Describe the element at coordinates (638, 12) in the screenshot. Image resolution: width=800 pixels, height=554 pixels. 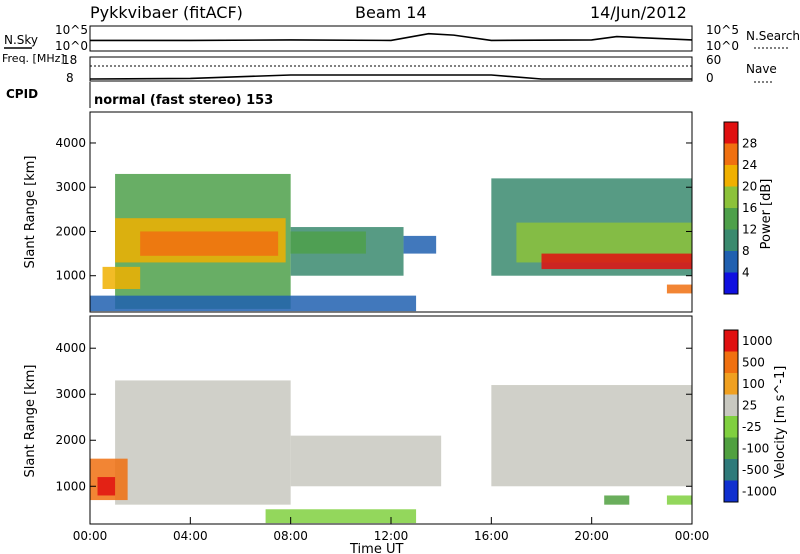
I see `date-label: 14/Jun/2012` at that location.